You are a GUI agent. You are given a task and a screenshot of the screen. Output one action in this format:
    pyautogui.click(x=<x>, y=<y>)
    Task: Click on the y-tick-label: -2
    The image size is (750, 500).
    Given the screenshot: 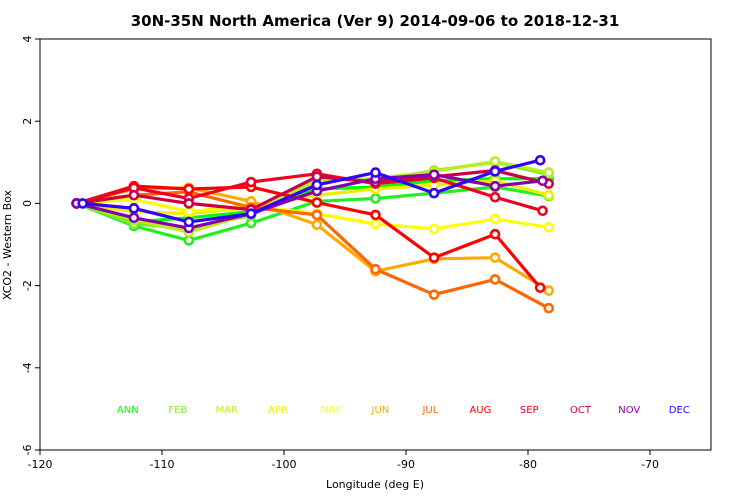 What is the action you would take?
    pyautogui.click(x=27, y=285)
    